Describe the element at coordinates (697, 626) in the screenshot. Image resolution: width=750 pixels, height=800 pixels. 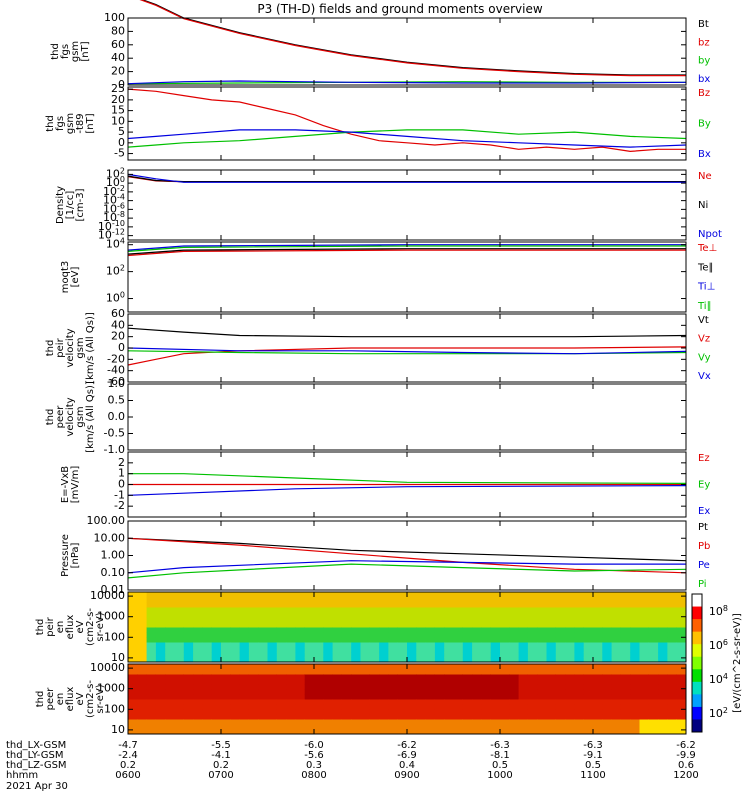
I see `colorbar-segment` at that location.